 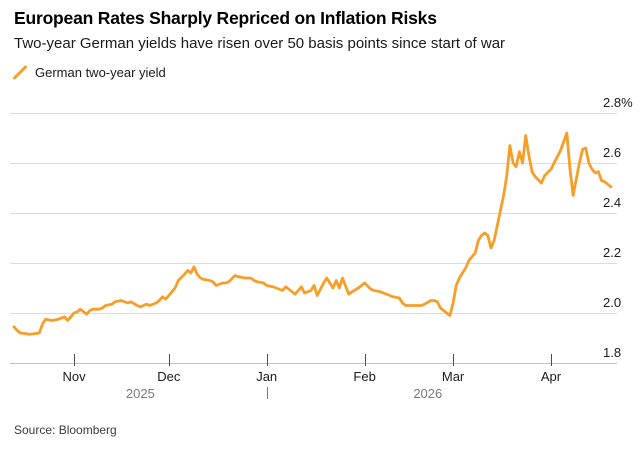 What do you see at coordinates (612, 252) in the screenshot?
I see `y-axis-label: 2.2` at bounding box center [612, 252].